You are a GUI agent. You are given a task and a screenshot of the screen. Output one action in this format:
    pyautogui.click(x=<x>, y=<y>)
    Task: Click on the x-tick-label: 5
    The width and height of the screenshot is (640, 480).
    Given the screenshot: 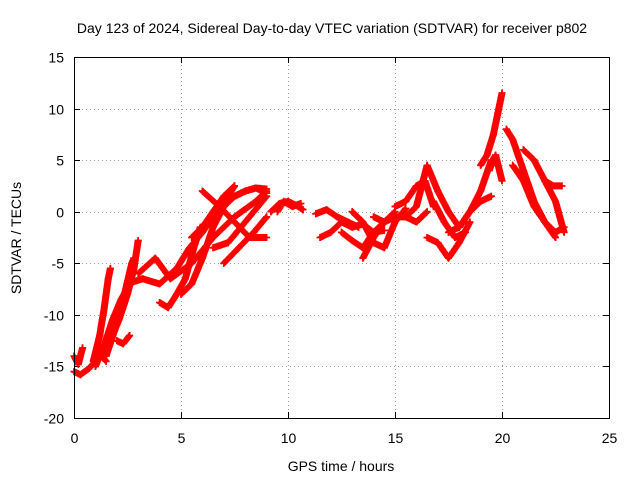 What is the action you would take?
    pyautogui.click(x=182, y=438)
    